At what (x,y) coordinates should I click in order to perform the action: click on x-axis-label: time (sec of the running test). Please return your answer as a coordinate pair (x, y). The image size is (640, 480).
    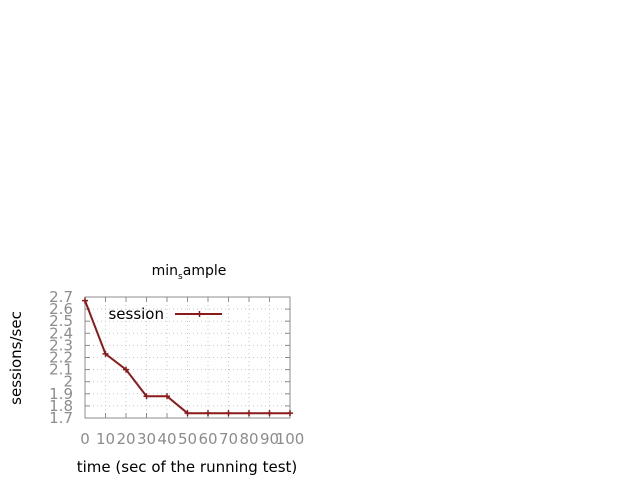
    Looking at the image, I should click on (187, 467).